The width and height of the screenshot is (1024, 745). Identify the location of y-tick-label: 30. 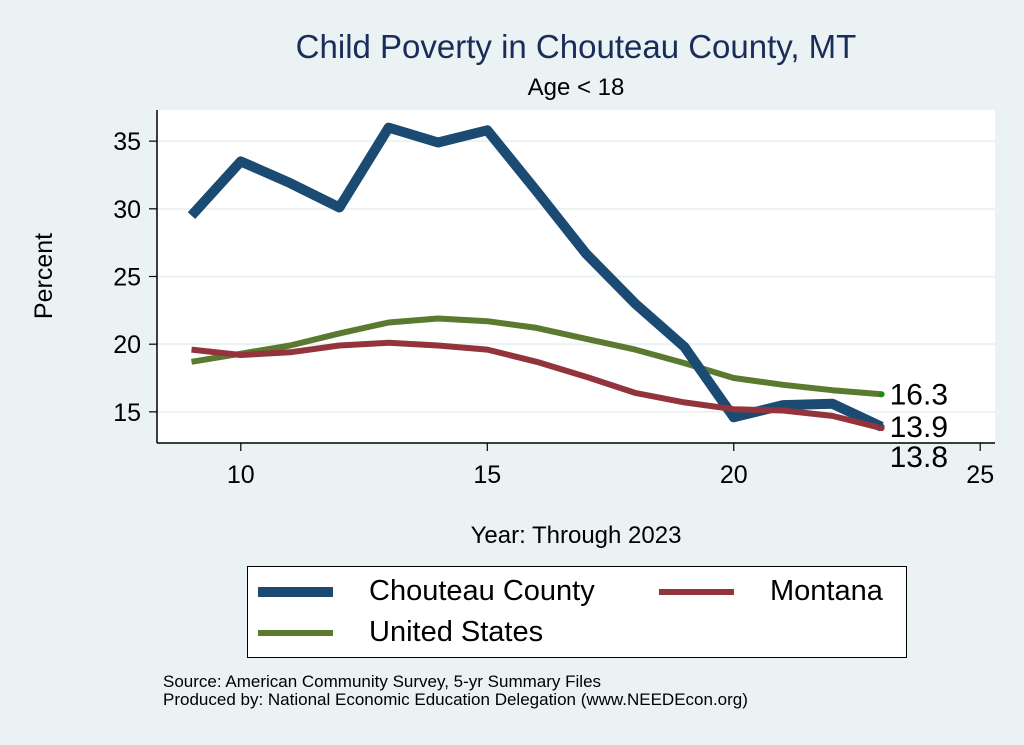
(127, 210).